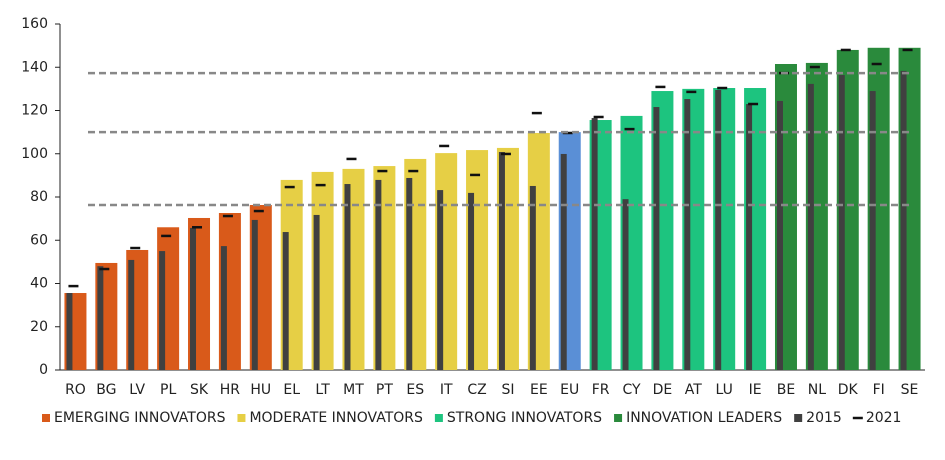  Describe the element at coordinates (663, 390) in the screenshot. I see `x-tick-label: DE` at that location.